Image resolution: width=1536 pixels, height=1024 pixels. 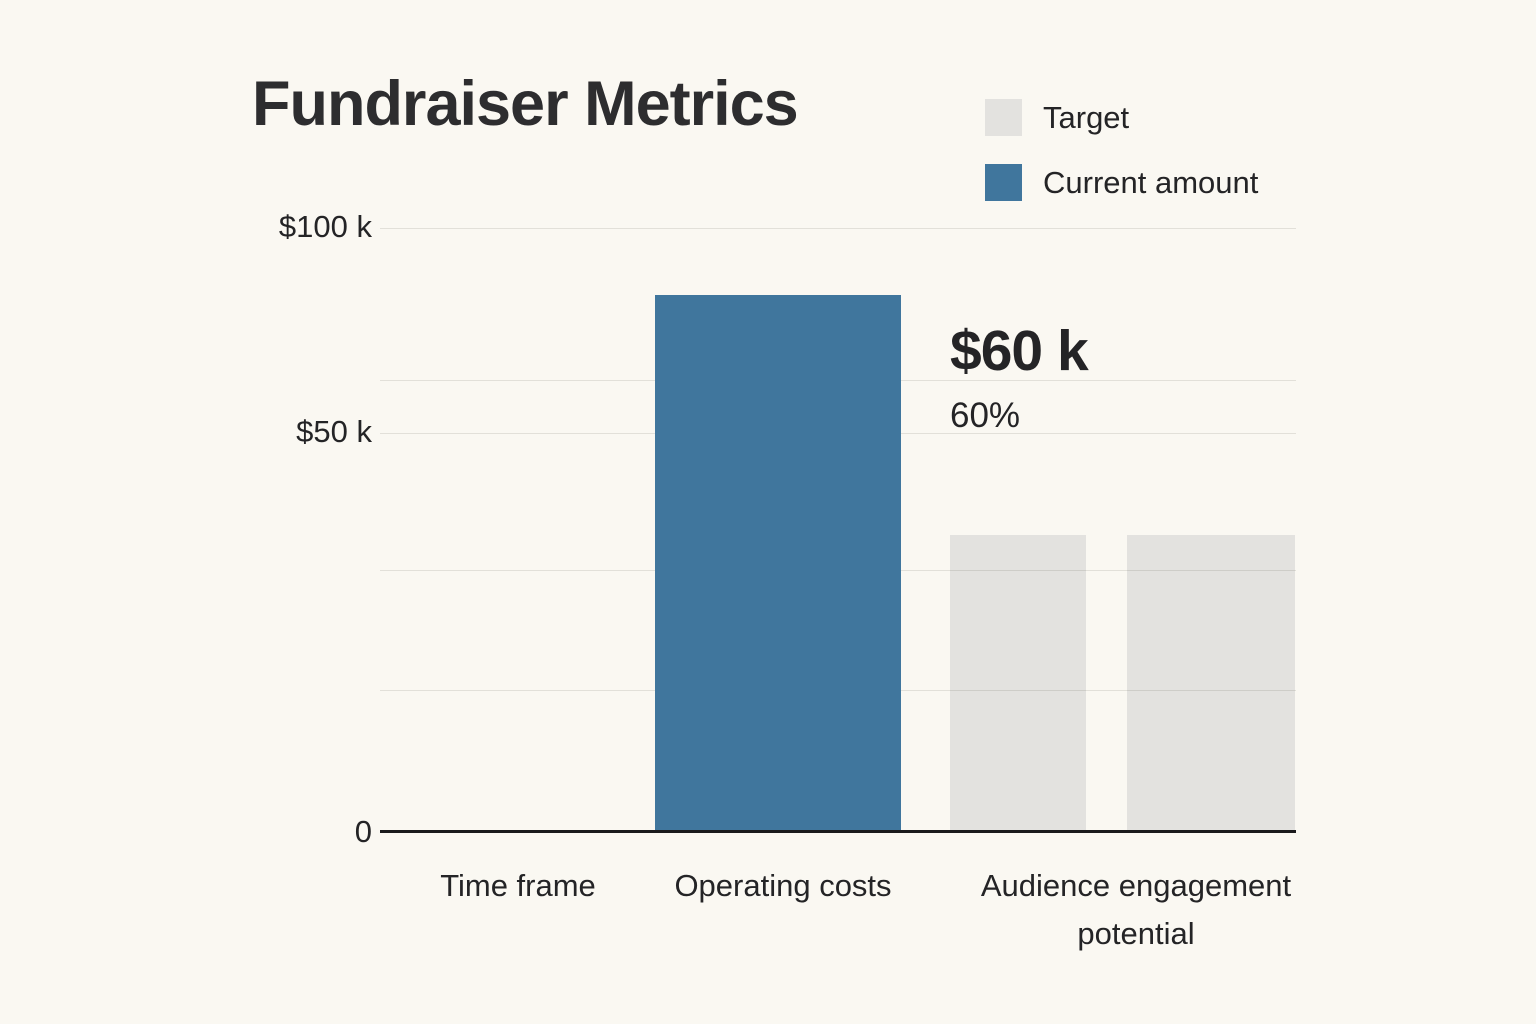 I want to click on current-amount-callout: $60 k 60%, so click(x=1019, y=377).